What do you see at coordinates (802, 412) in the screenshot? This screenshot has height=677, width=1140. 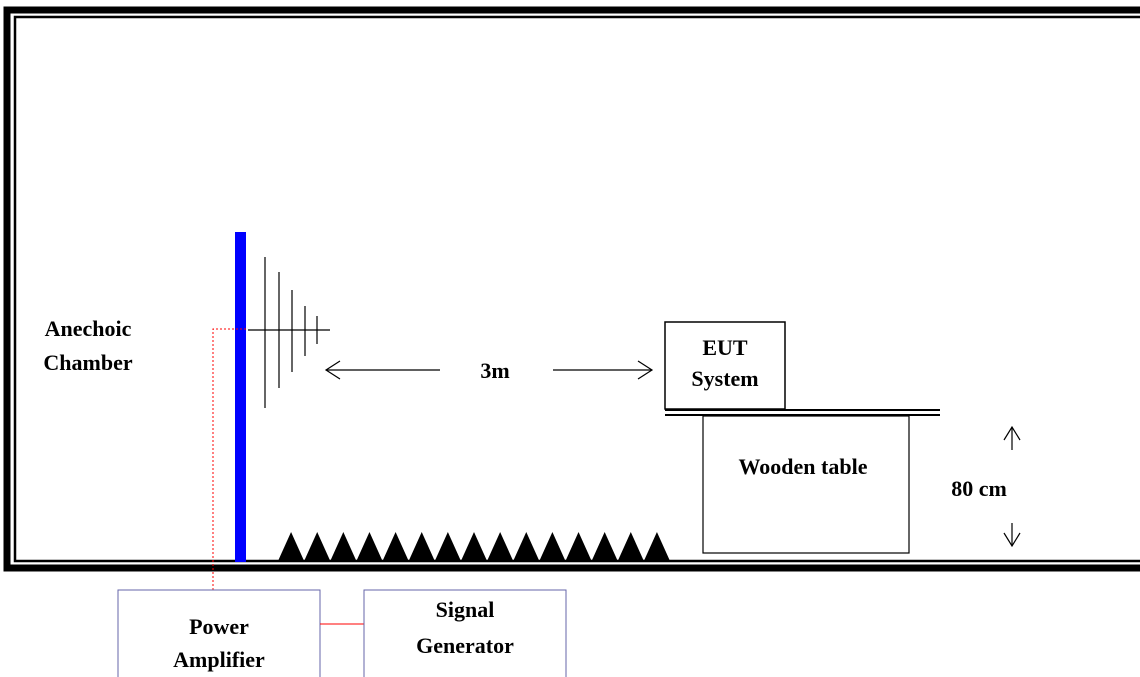 I see `table-top` at bounding box center [802, 412].